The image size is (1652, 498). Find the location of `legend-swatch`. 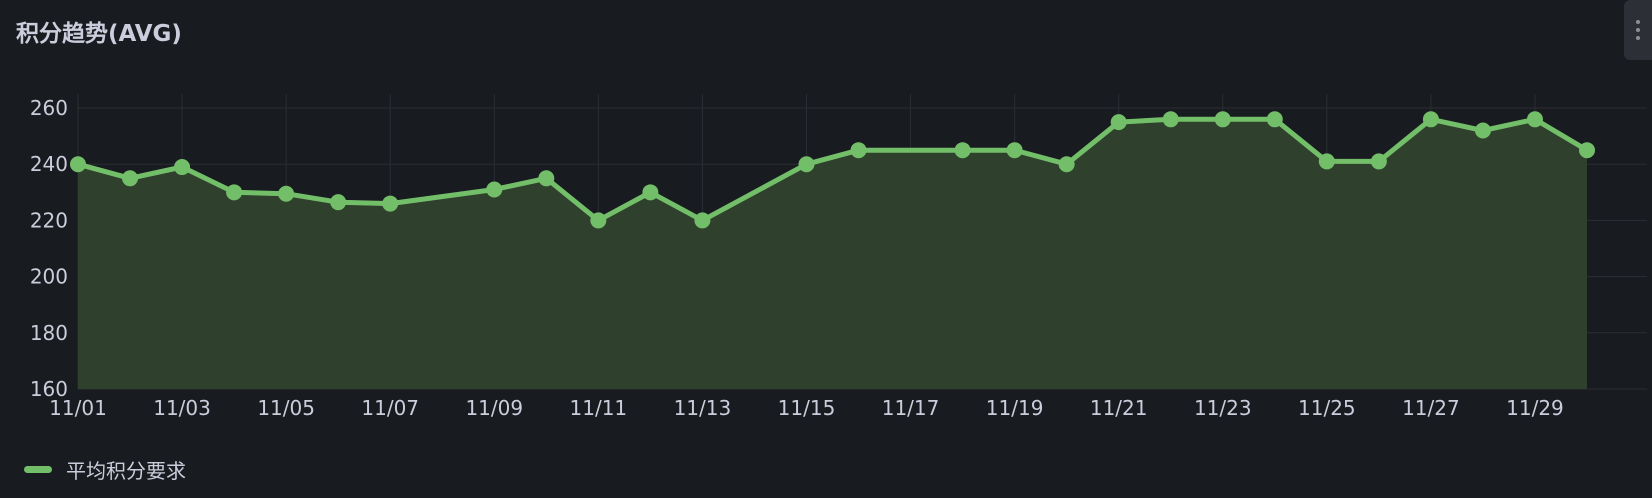

legend-swatch is located at coordinates (38, 469).